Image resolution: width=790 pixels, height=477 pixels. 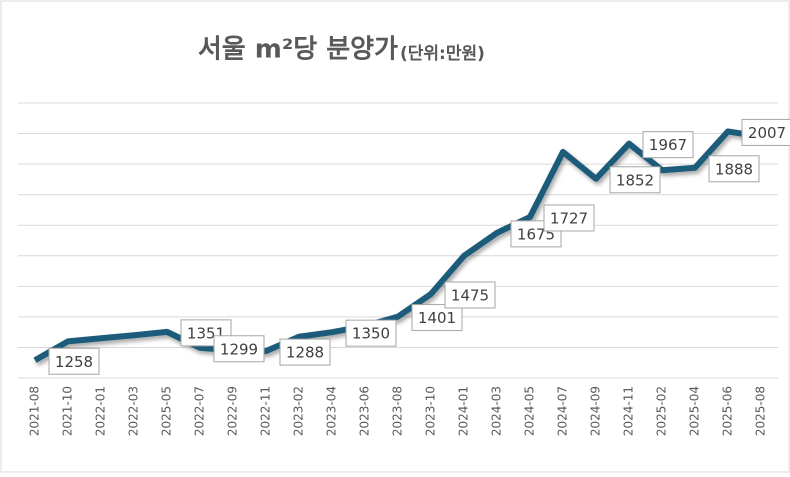 What do you see at coordinates (398, 411) in the screenshot?
I see `x-tick-label: 2023-08` at bounding box center [398, 411].